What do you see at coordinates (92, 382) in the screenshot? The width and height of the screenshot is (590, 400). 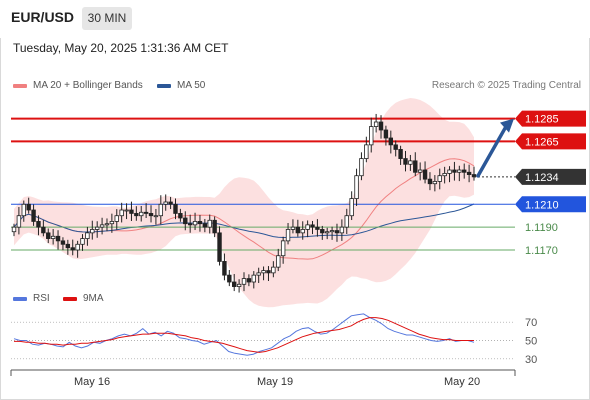 I see `x-tick-label: May 16` at bounding box center [92, 382].